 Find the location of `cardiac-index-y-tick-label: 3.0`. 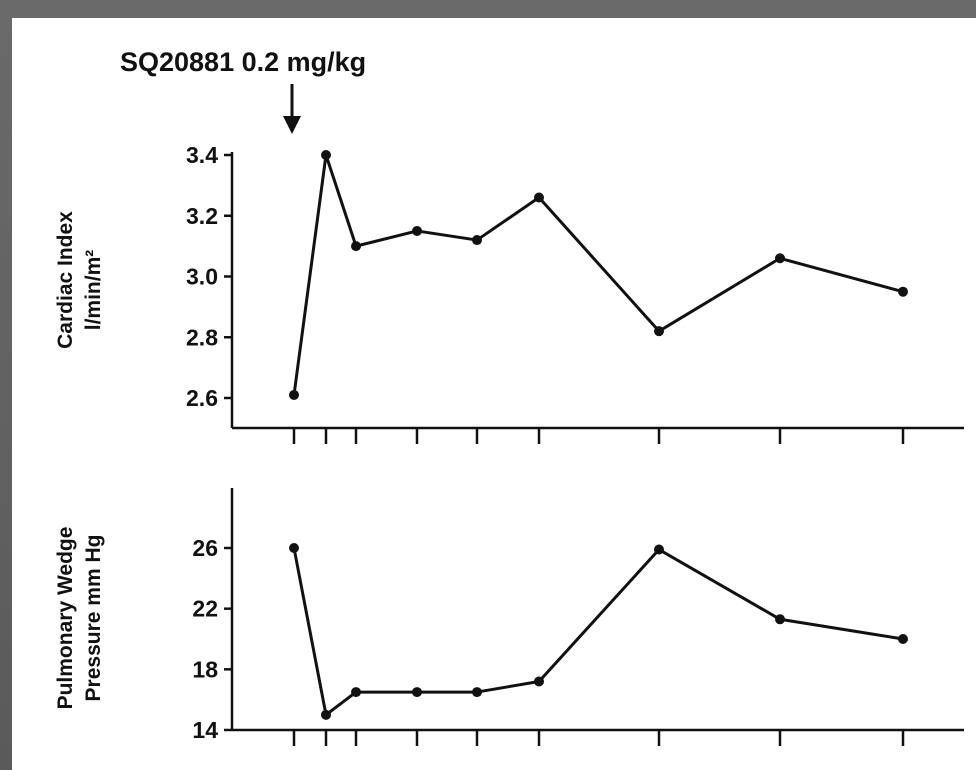

cardiac-index-y-tick-label: 3.0 is located at coordinates (202, 277).